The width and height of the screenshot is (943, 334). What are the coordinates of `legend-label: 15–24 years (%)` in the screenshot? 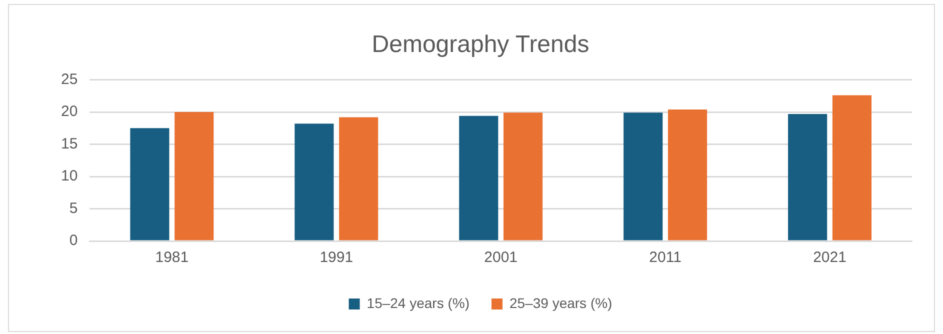 It's located at (418, 302).